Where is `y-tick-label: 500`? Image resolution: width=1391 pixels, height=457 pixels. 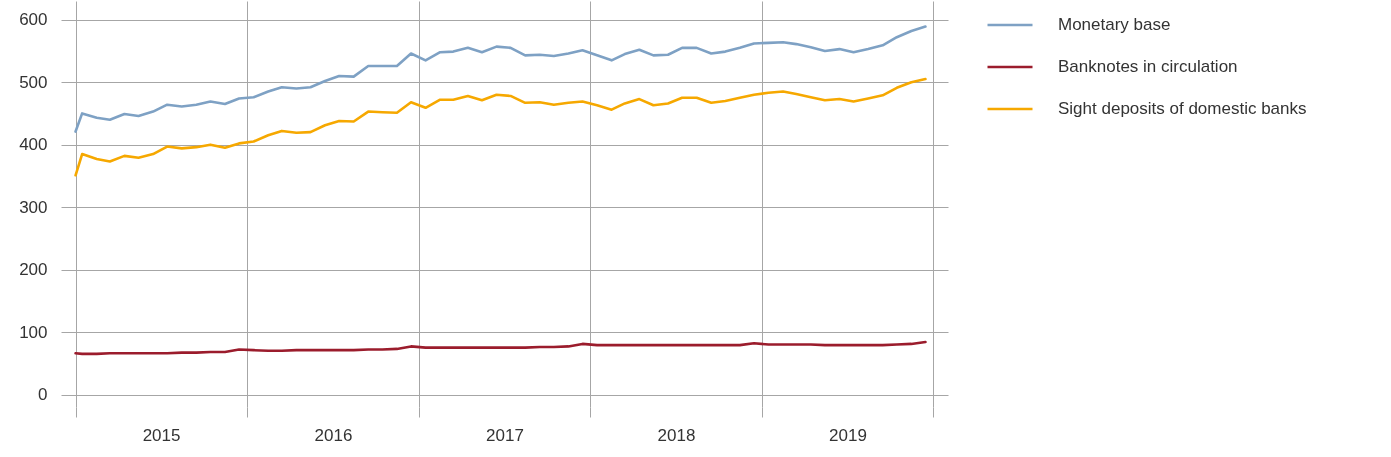
y-tick-label: 500 is located at coordinates (33, 82).